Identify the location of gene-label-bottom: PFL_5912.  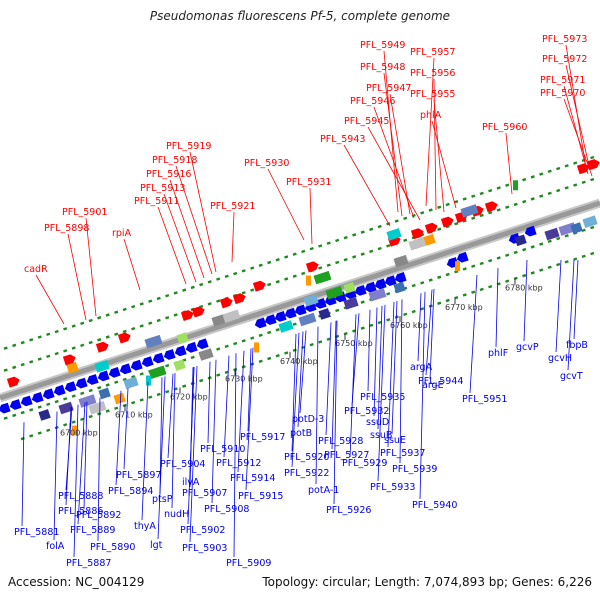
(238, 463).